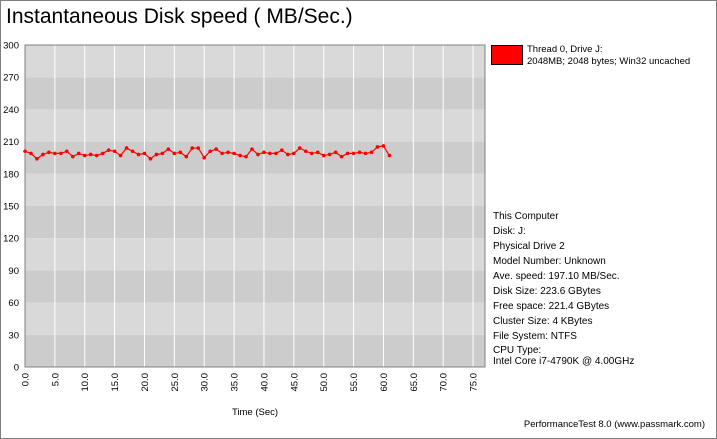  What do you see at coordinates (547, 291) in the screenshot?
I see `info-disk-size: Disk Size: 223.6 GBytes` at bounding box center [547, 291].